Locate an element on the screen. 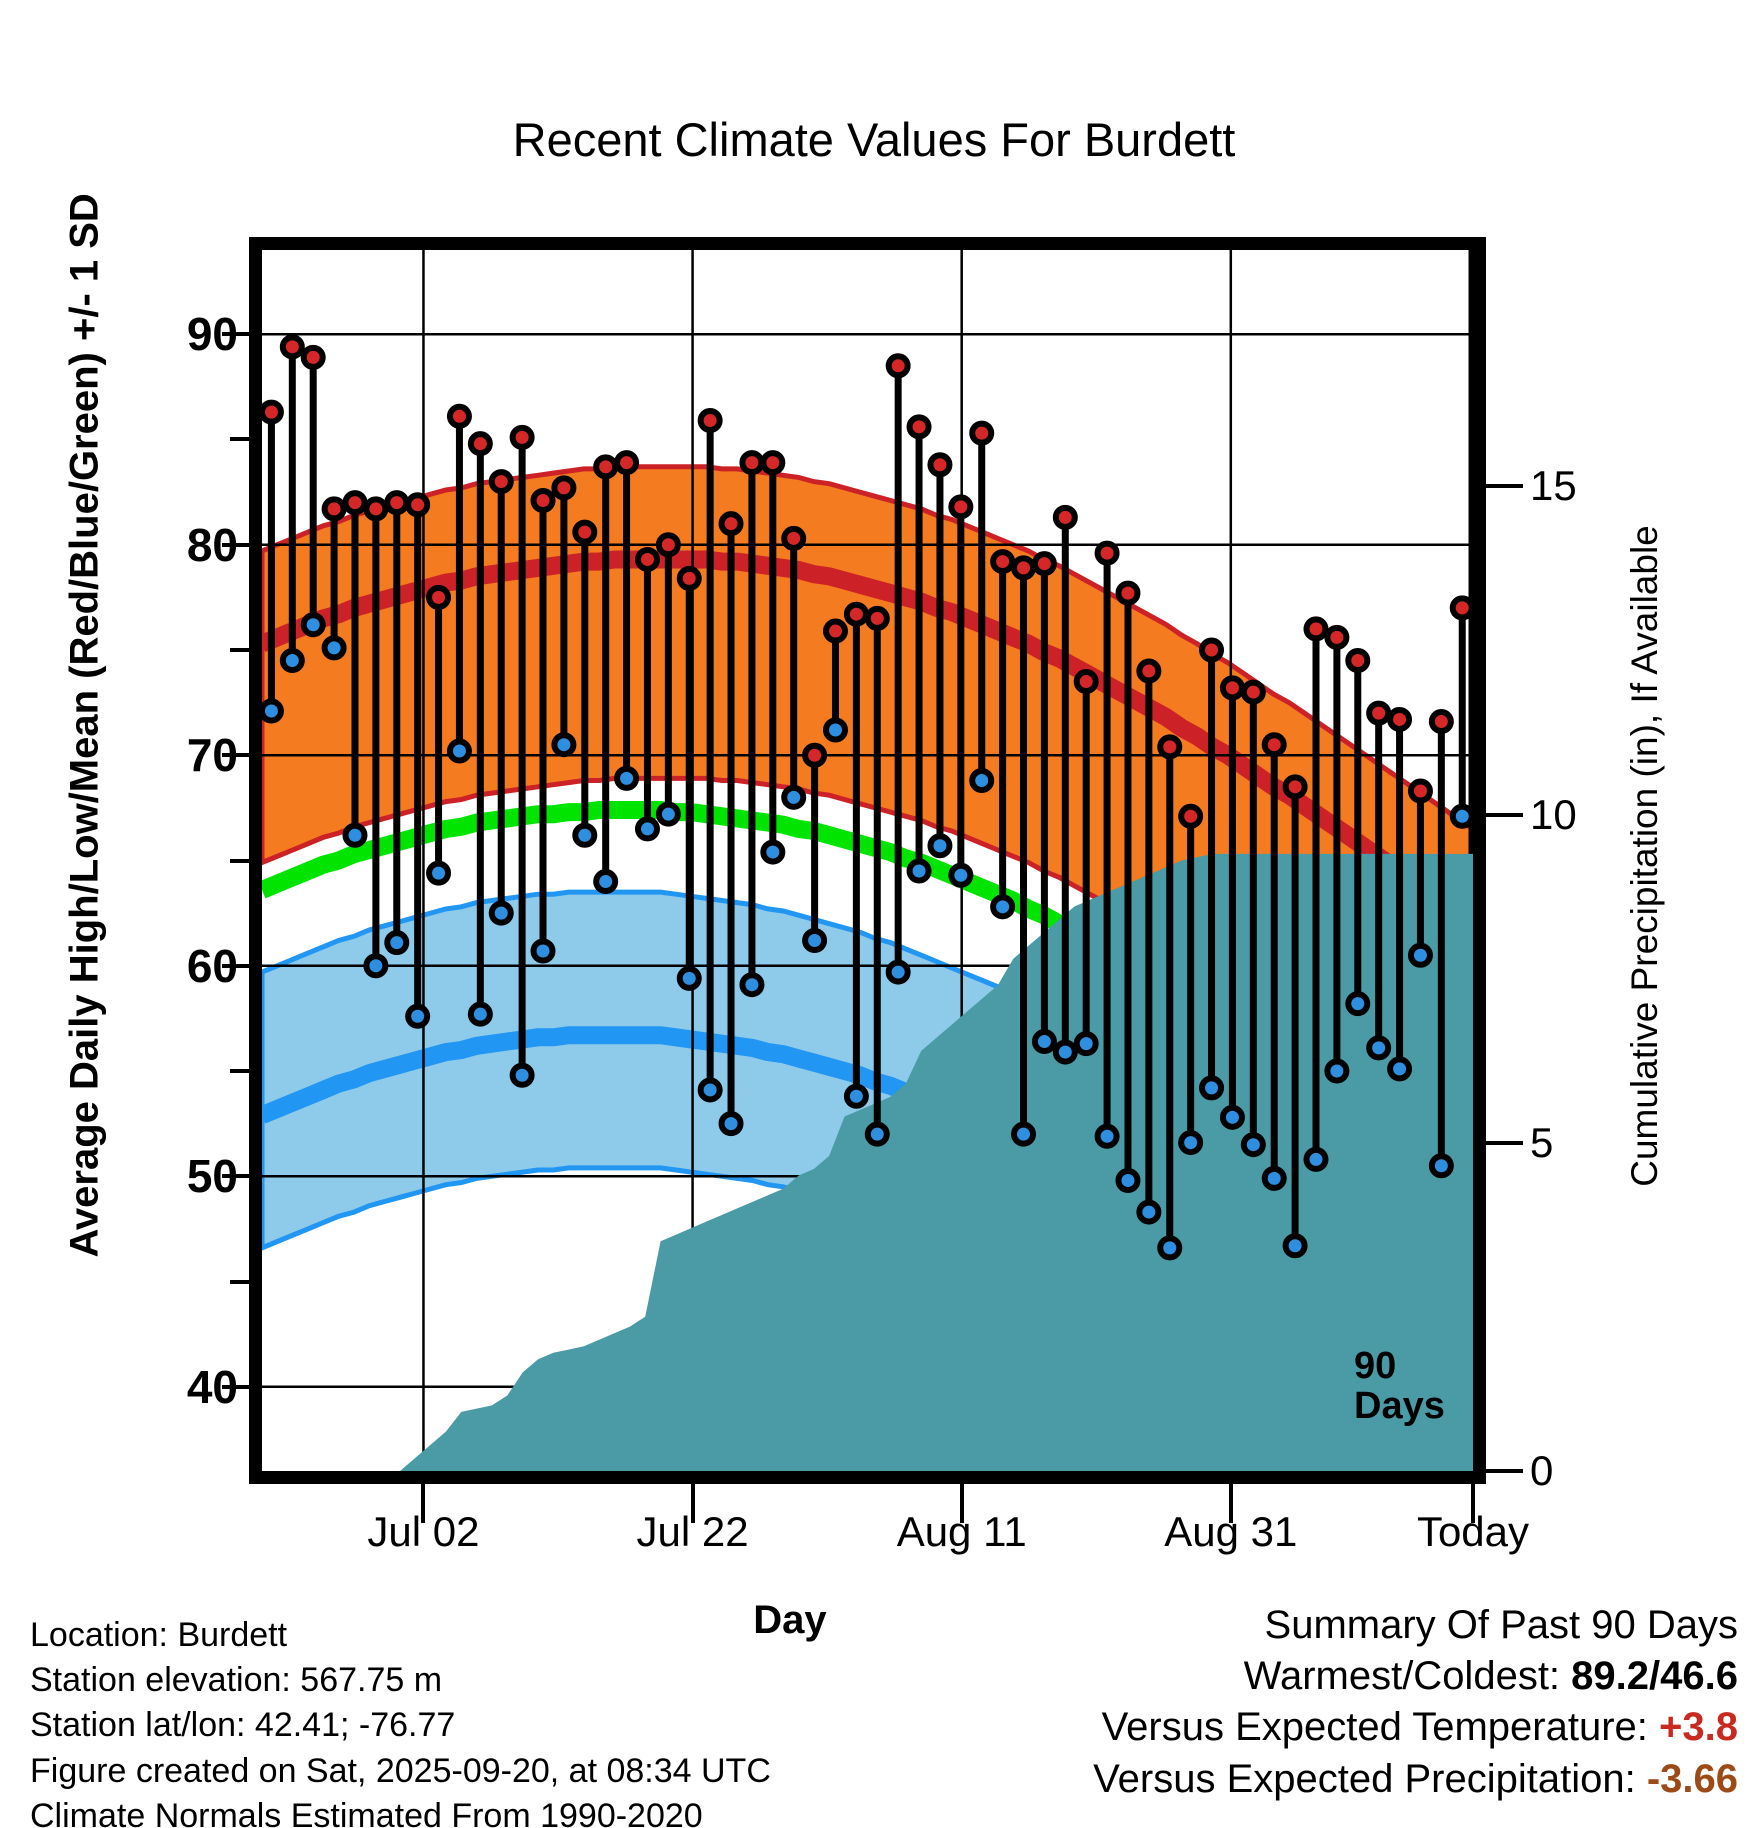 The width and height of the screenshot is (1748, 1828). temp-anomaly-label: Versus Expected Temperature: is located at coordinates (1374, 1727).